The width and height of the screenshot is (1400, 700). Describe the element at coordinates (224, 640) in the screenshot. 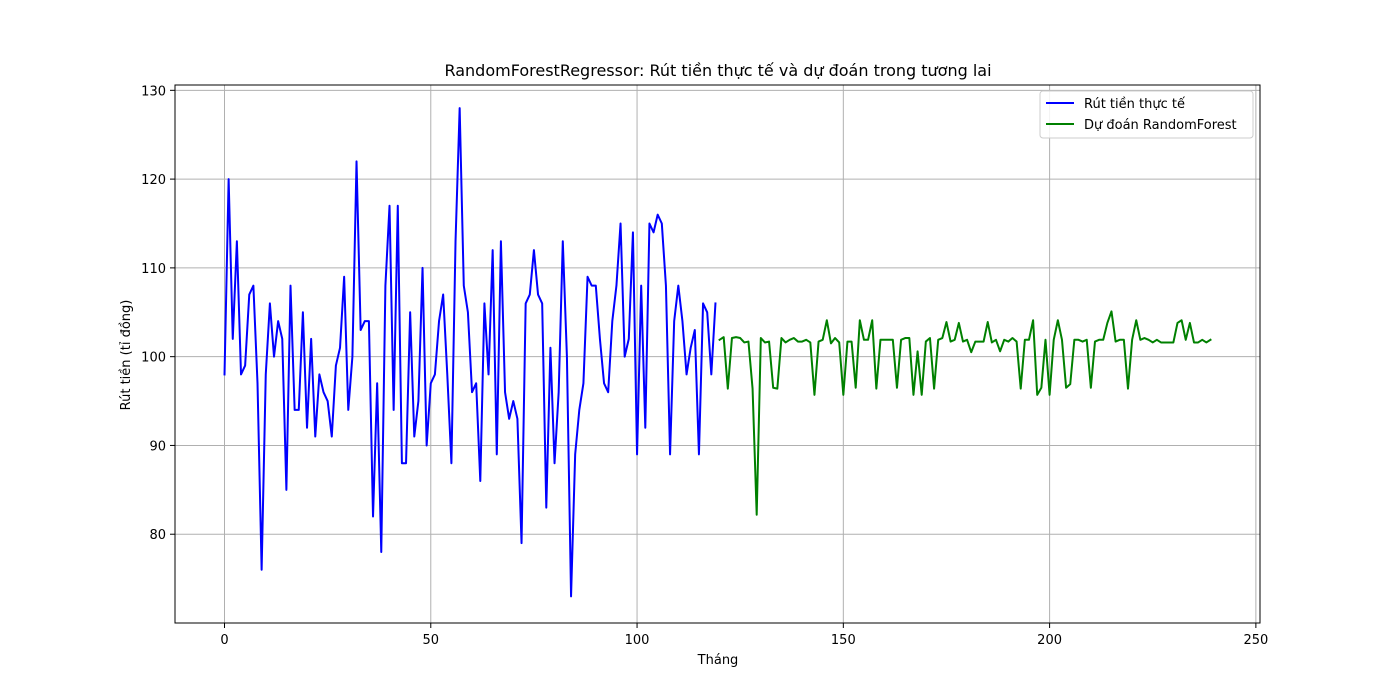

I see `x-tick-label: 0` at that location.